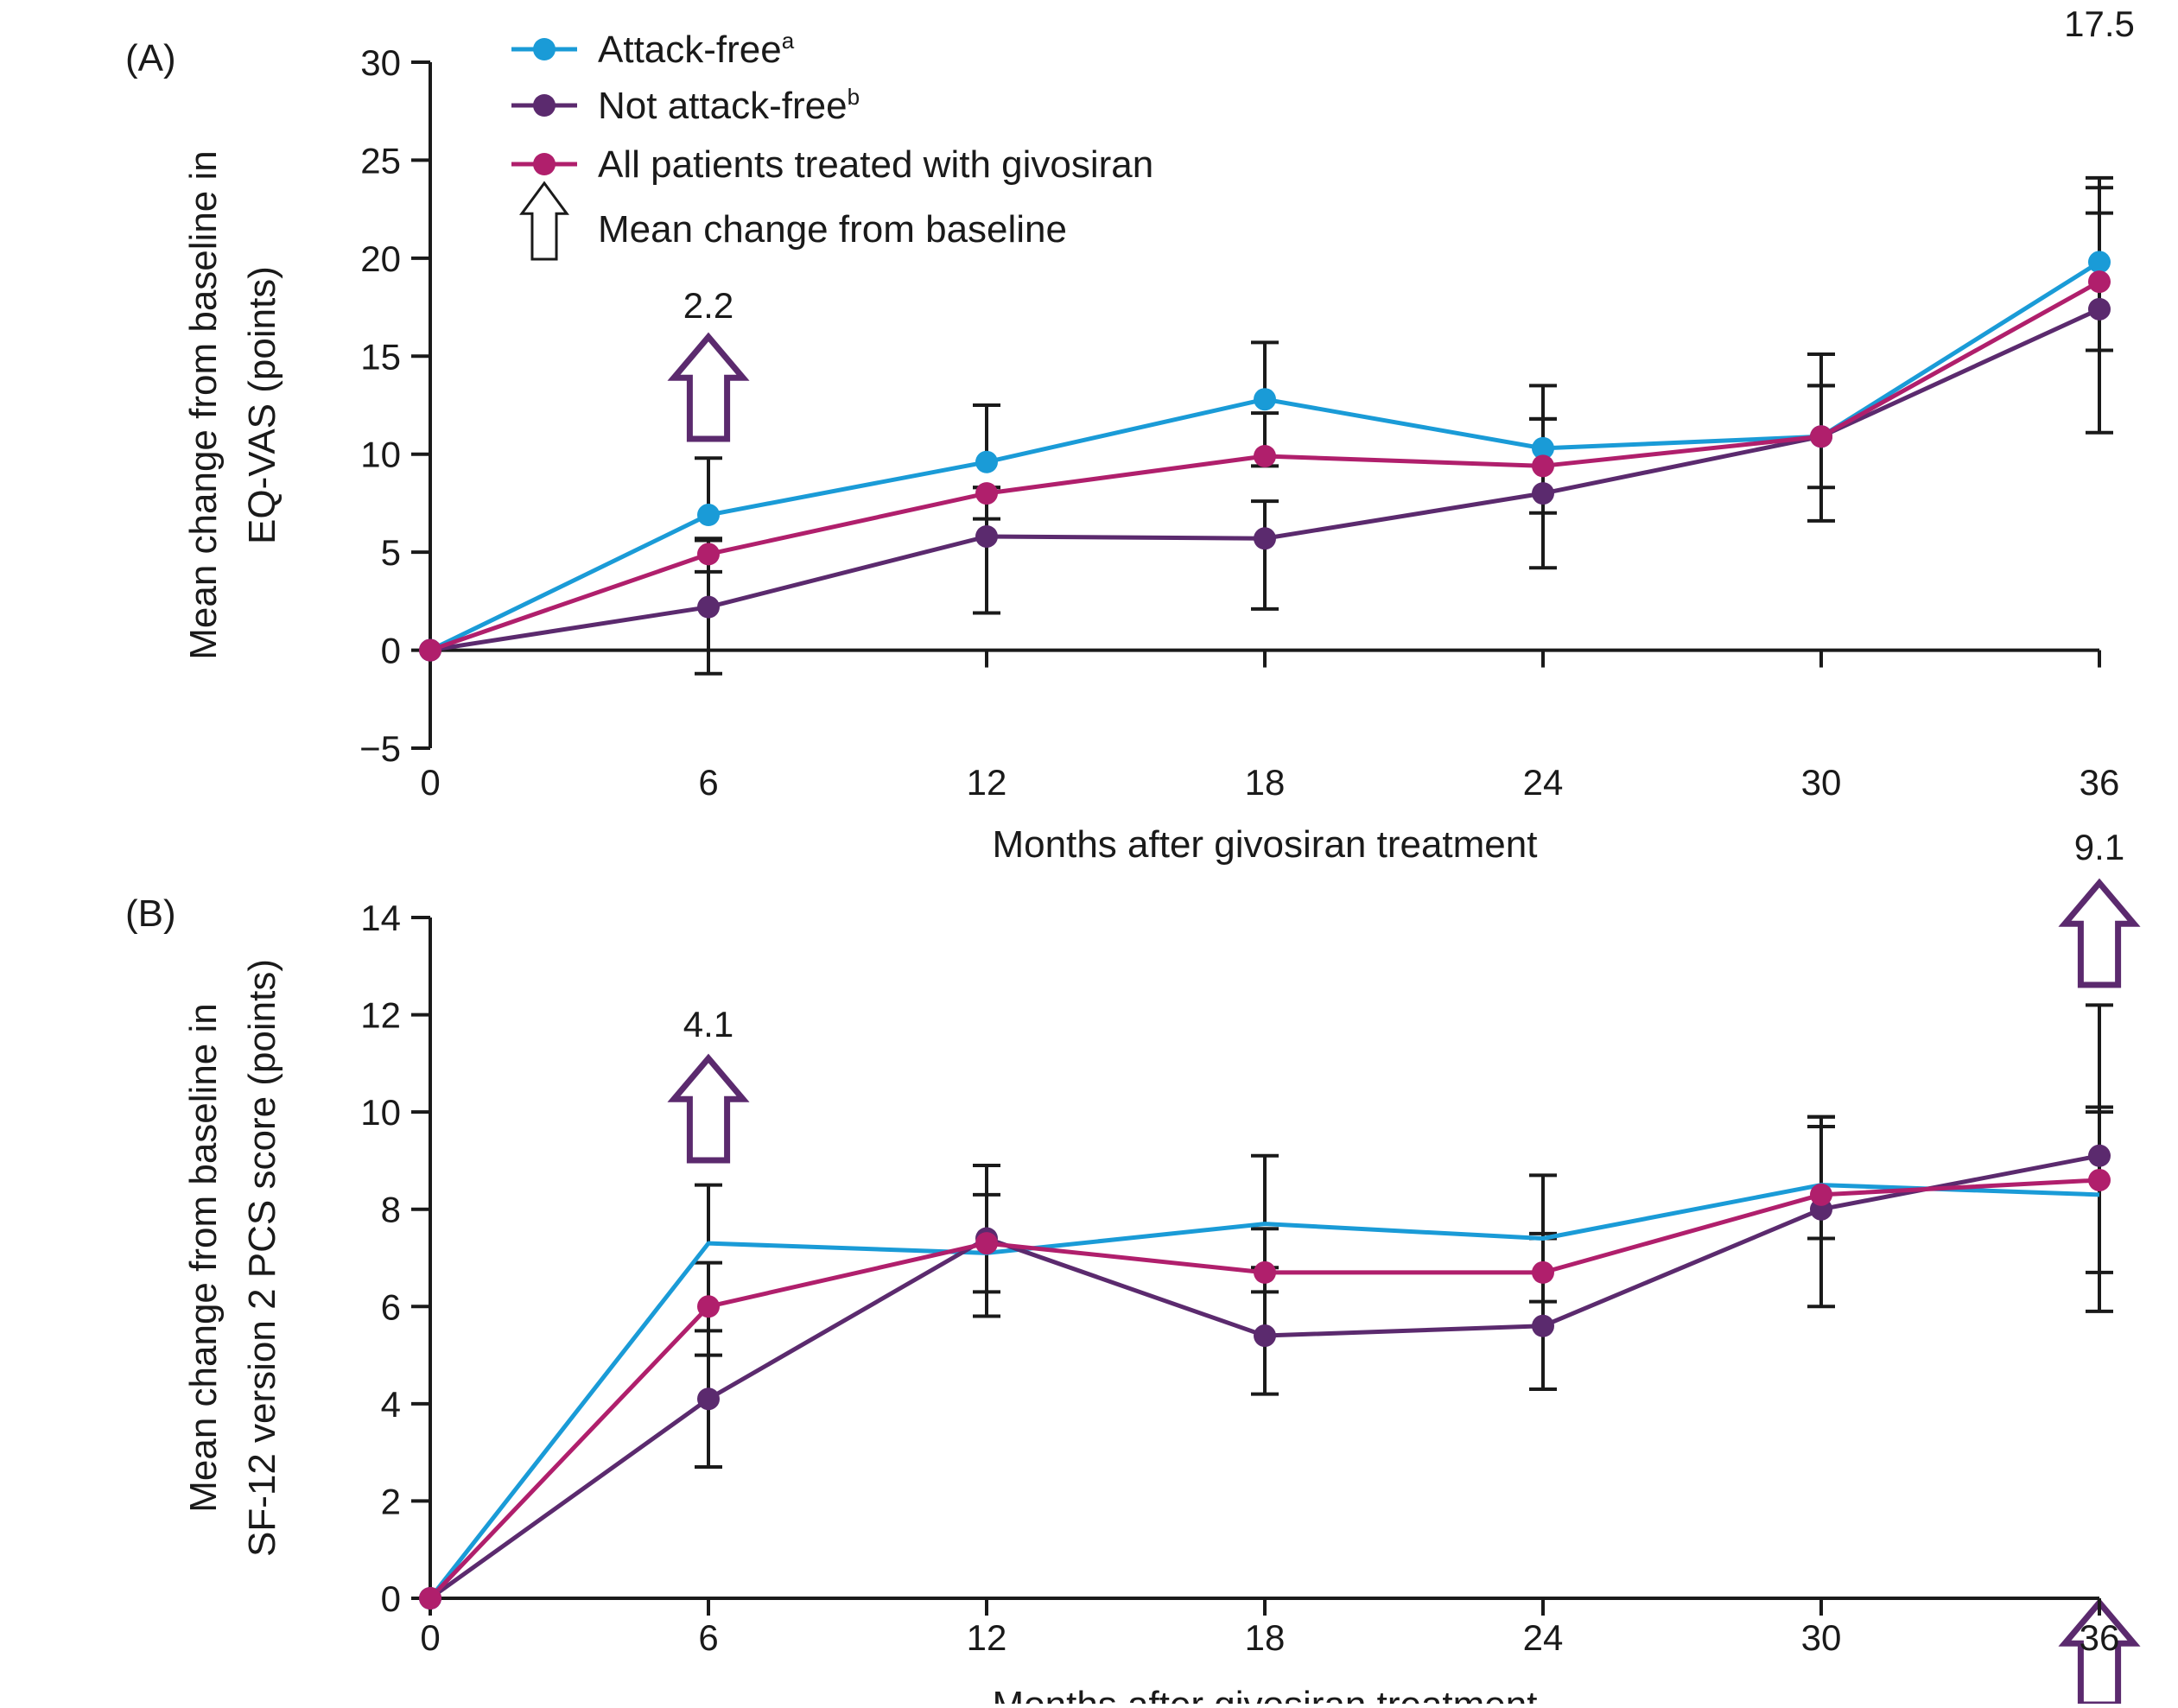 Image resolution: width=2178 pixels, height=1708 pixels. I want to click on panel-label: (A), so click(150, 58).